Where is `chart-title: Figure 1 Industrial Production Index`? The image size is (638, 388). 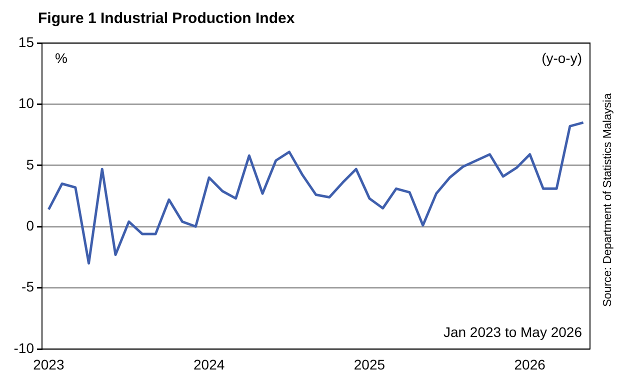 chart-title: Figure 1 Industrial Production Index is located at coordinates (166, 18).